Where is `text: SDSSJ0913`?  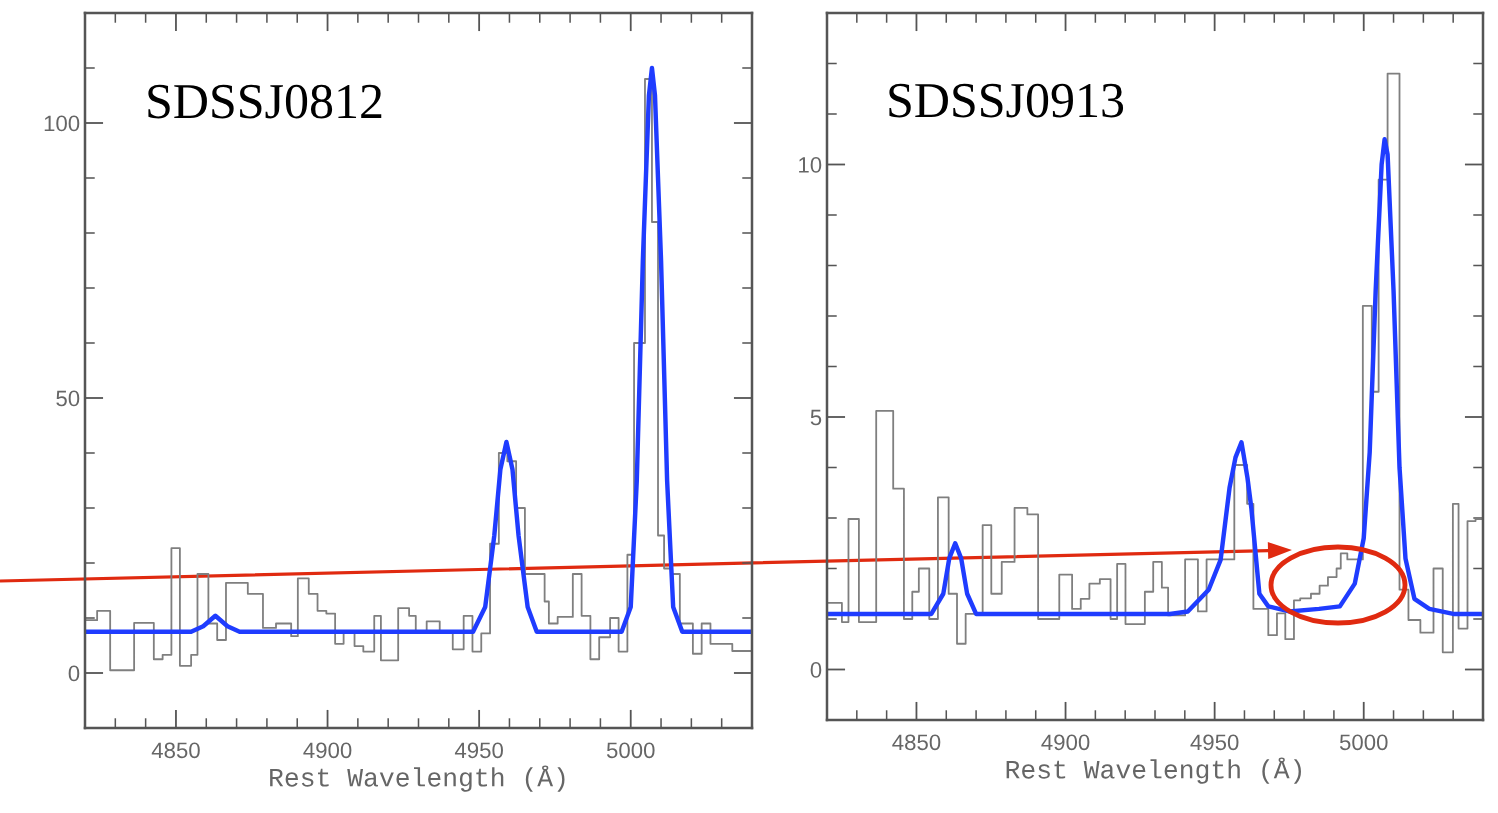
text: SDSSJ0913 is located at coordinates (1006, 100).